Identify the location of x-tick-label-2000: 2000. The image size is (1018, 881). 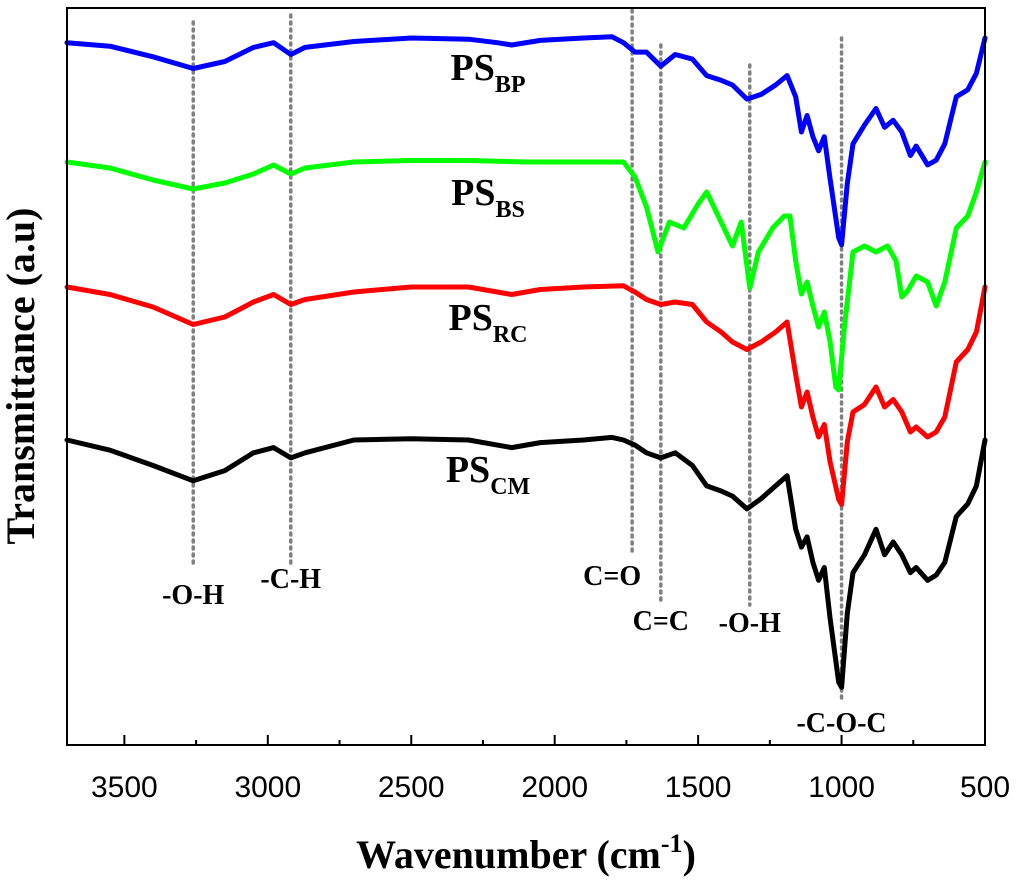
(554, 787).